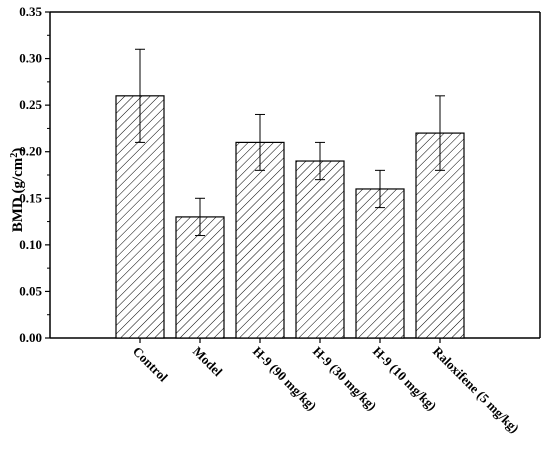  I want to click on y-tick-label: 0.10, so click(30, 244).